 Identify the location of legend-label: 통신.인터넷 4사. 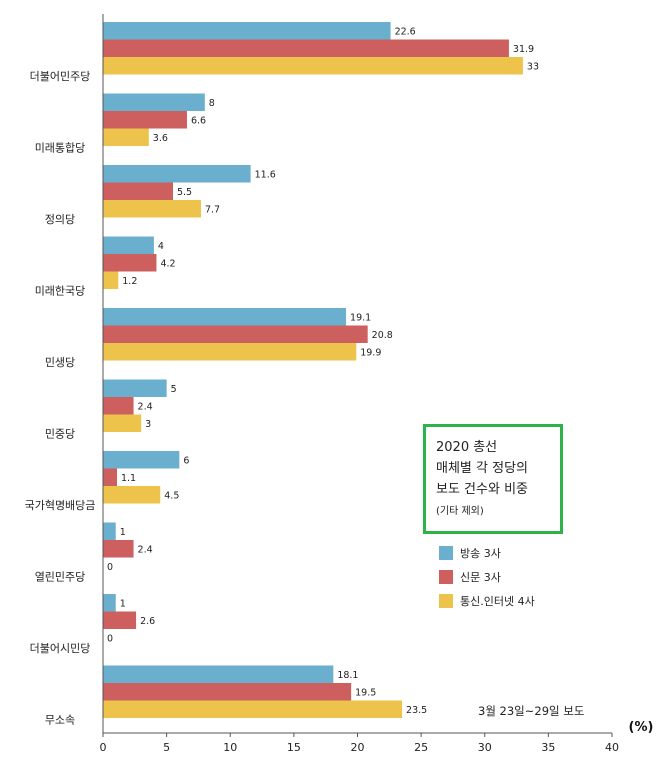
(497, 601).